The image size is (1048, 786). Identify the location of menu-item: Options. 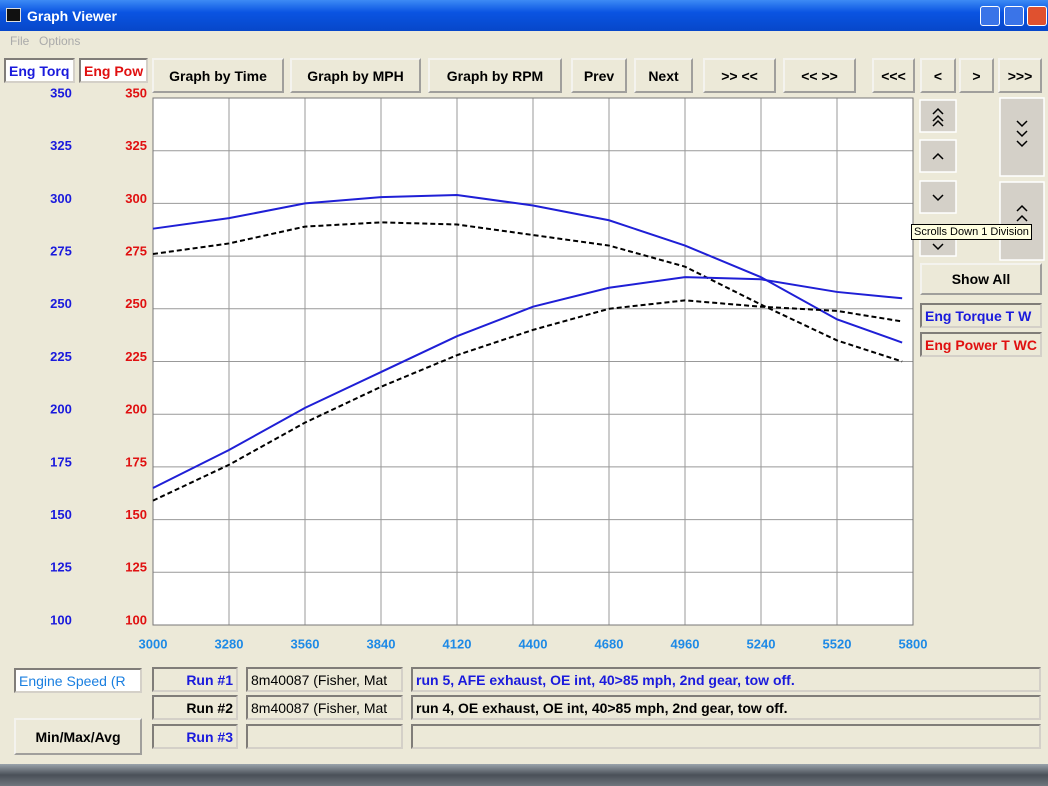
(60, 41).